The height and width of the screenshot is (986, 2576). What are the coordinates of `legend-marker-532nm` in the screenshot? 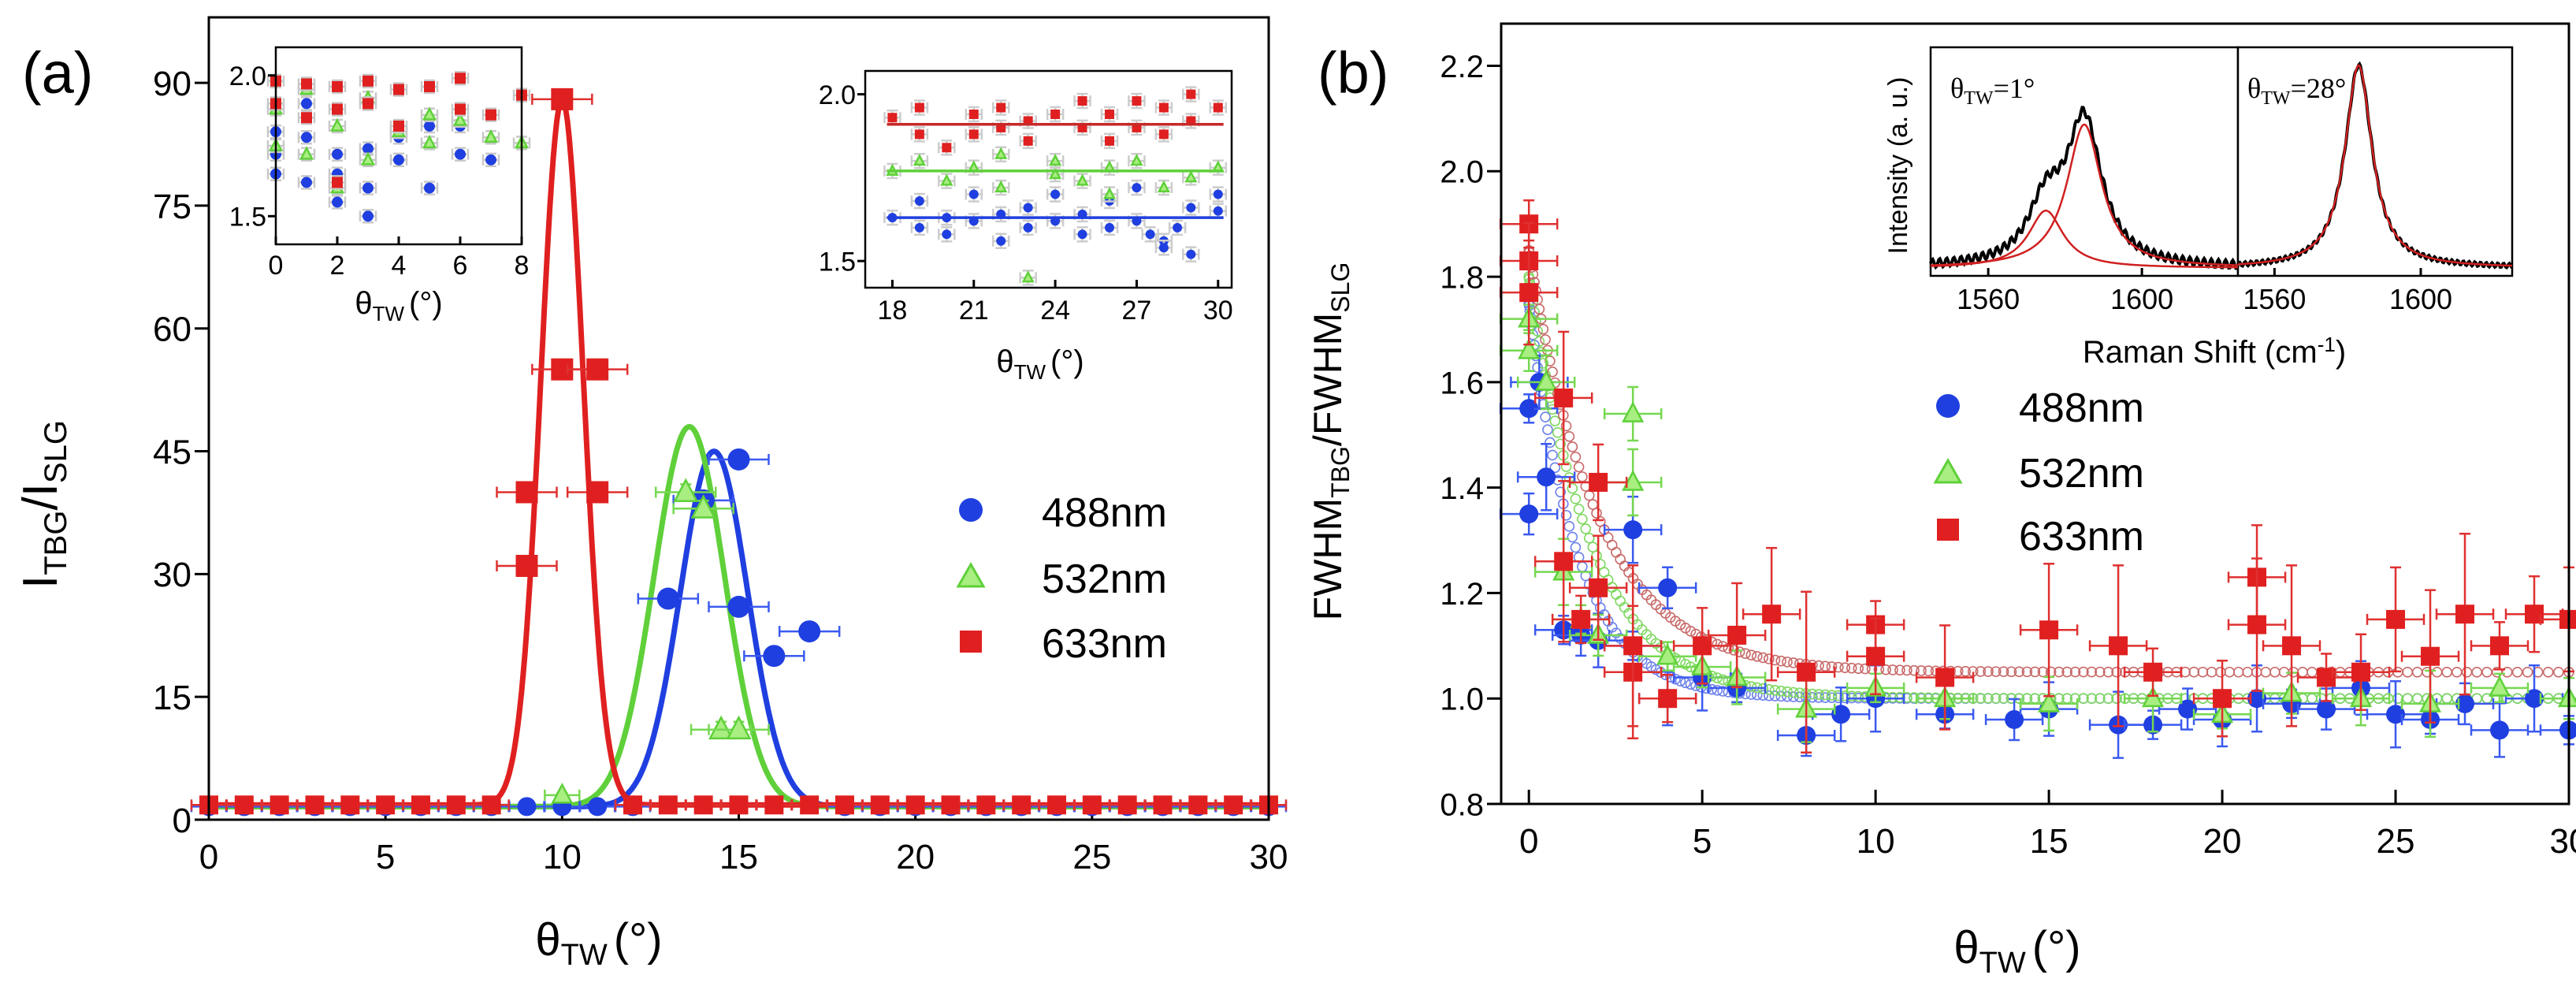 It's located at (971, 574).